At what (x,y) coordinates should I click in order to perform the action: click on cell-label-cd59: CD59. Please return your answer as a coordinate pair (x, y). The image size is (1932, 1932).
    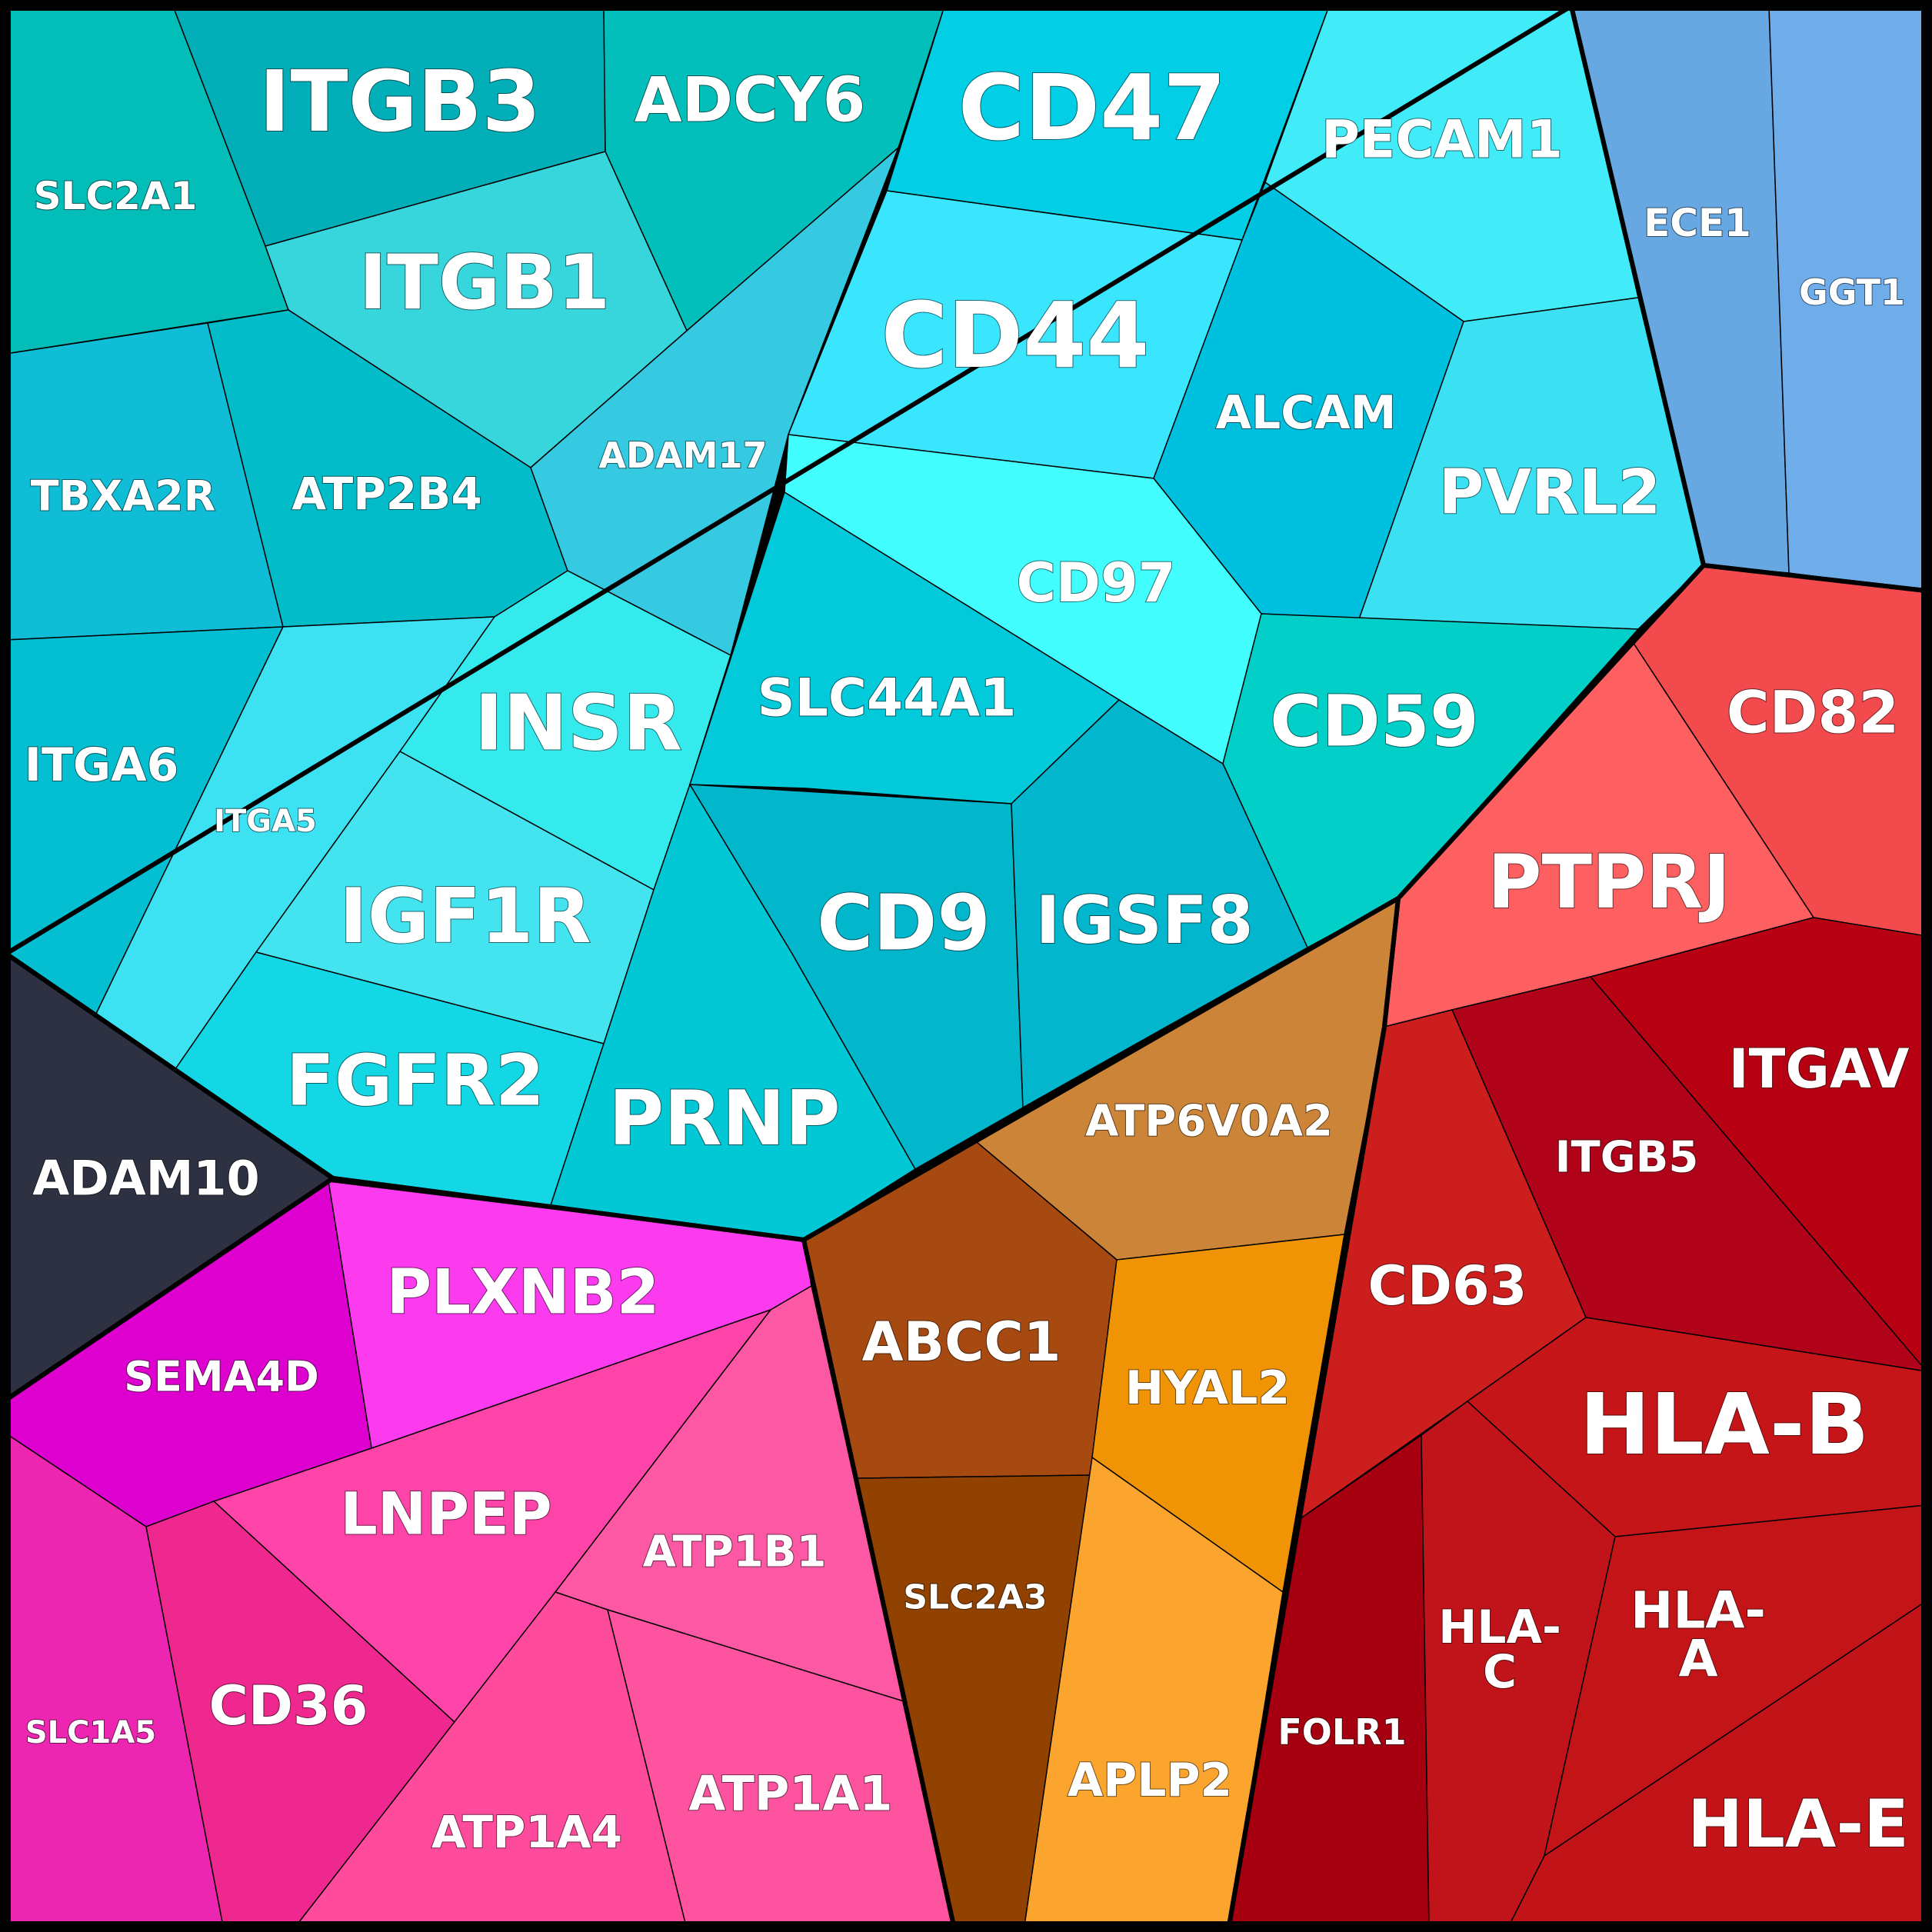
    Looking at the image, I should click on (1374, 722).